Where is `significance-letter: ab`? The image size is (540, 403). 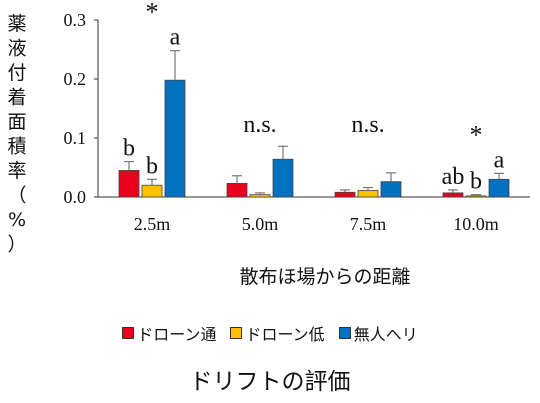
significance-letter: ab is located at coordinates (453, 177).